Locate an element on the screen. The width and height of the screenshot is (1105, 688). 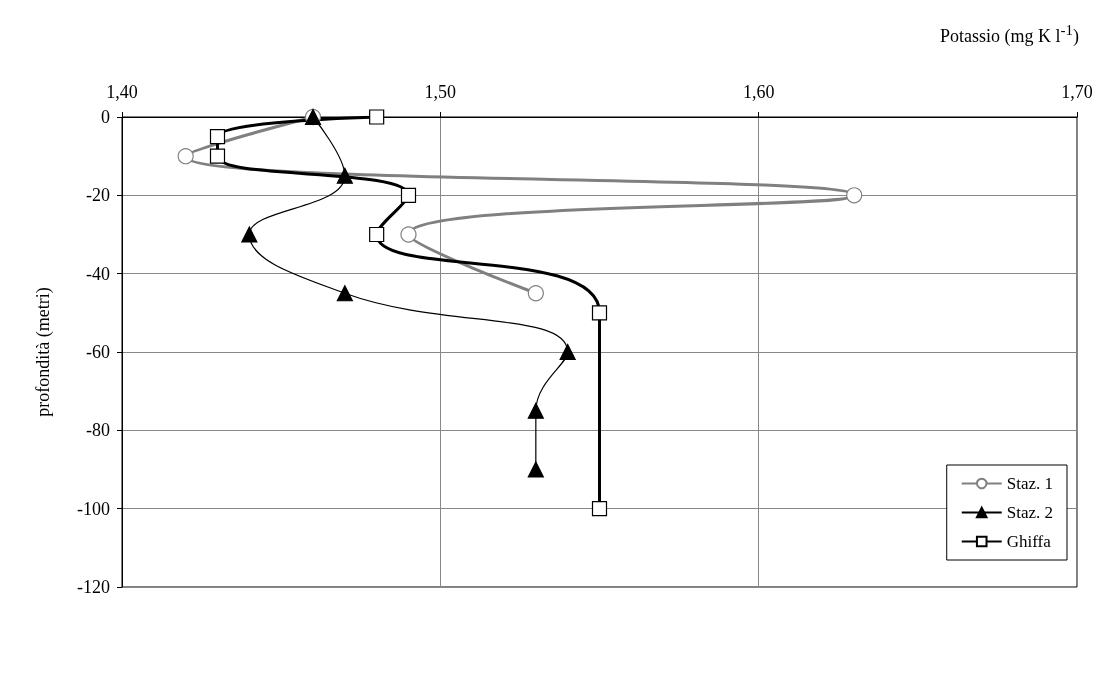
y-tick-label: -80 is located at coordinates (98, 430).